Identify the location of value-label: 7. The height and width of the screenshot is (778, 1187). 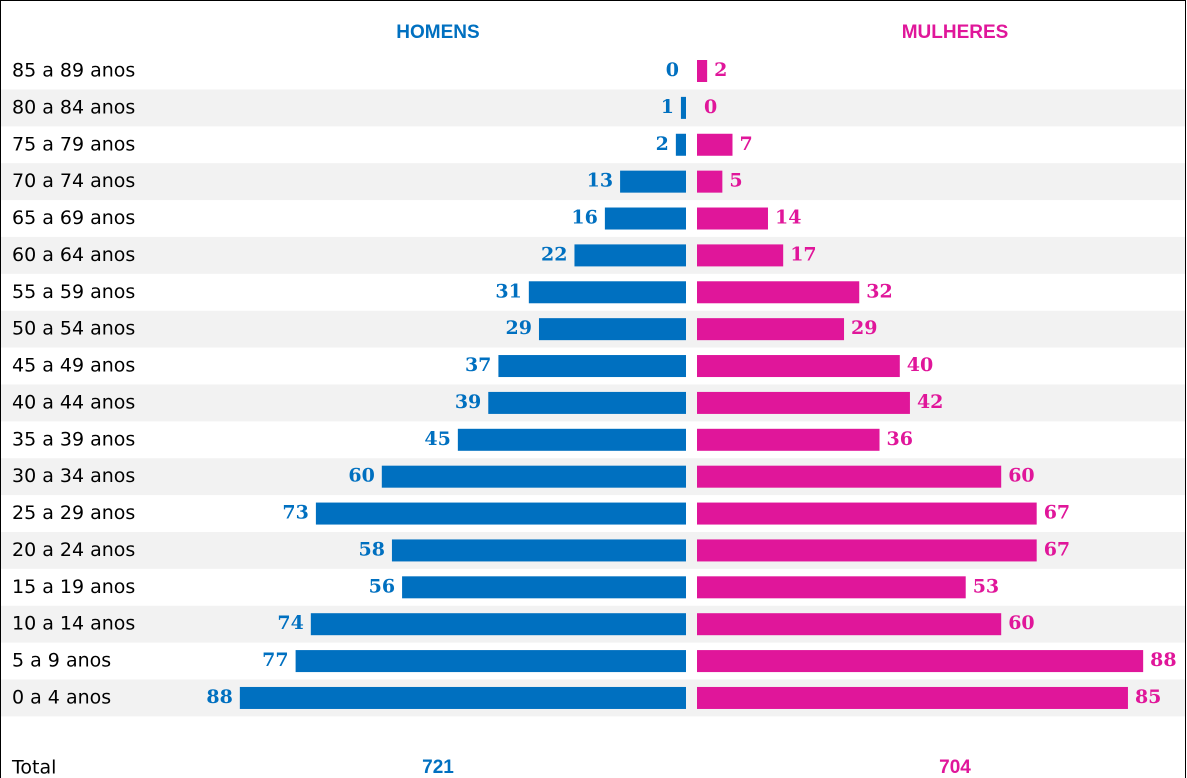
(745, 144).